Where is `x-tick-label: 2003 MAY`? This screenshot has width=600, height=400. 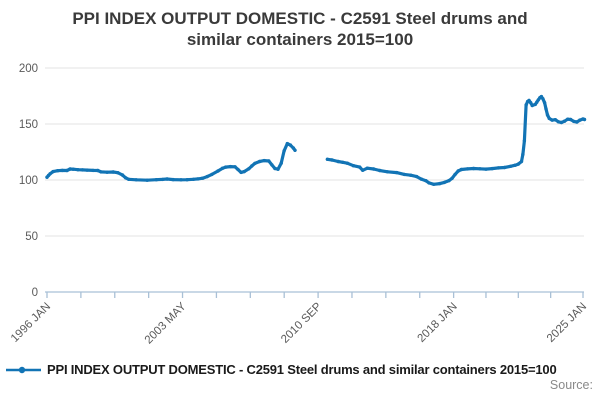
x-tick-label: 2003 MAY is located at coordinates (166, 323).